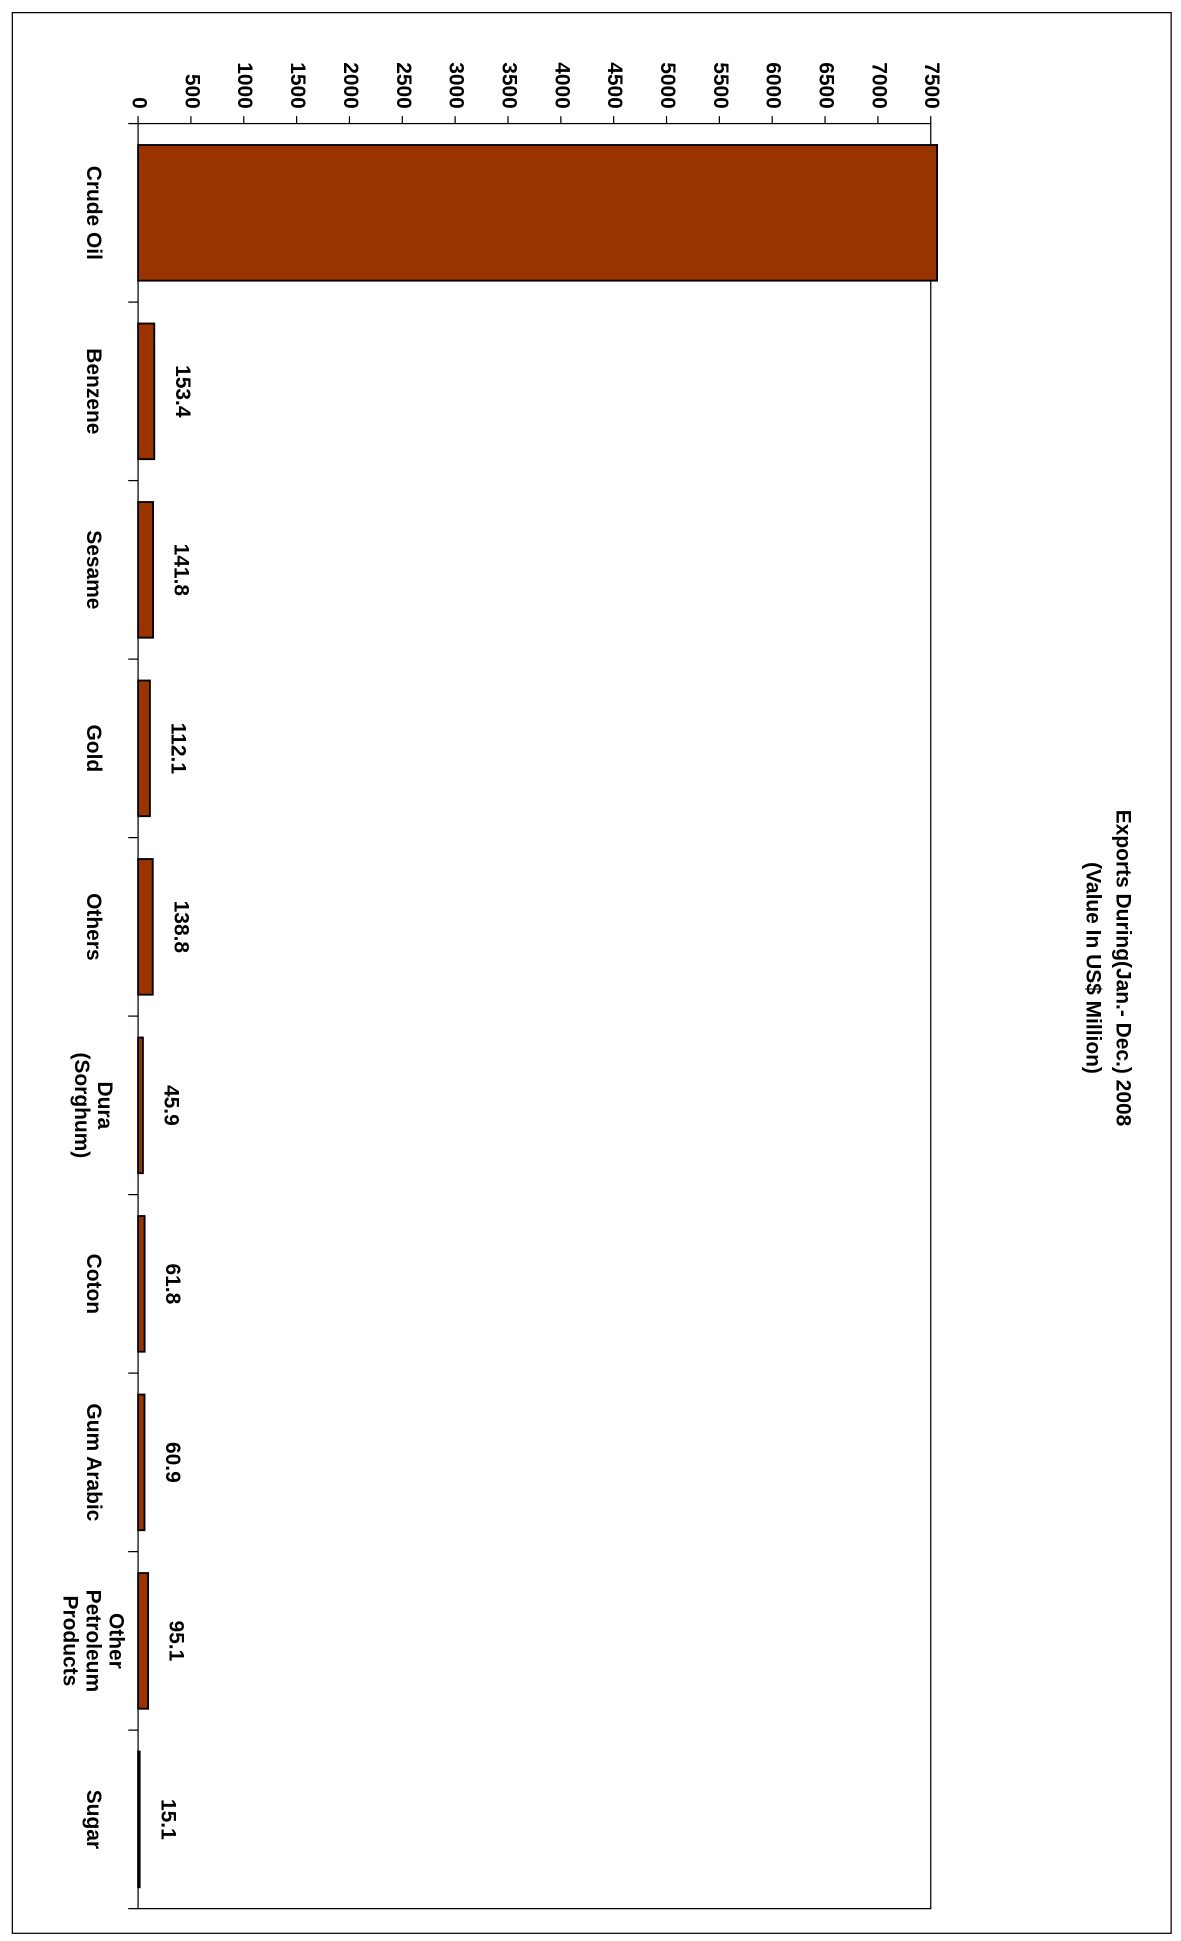 This screenshot has height=1941, width=1181. Describe the element at coordinates (931, 85) in the screenshot. I see `y-tick-label: 7500` at that location.